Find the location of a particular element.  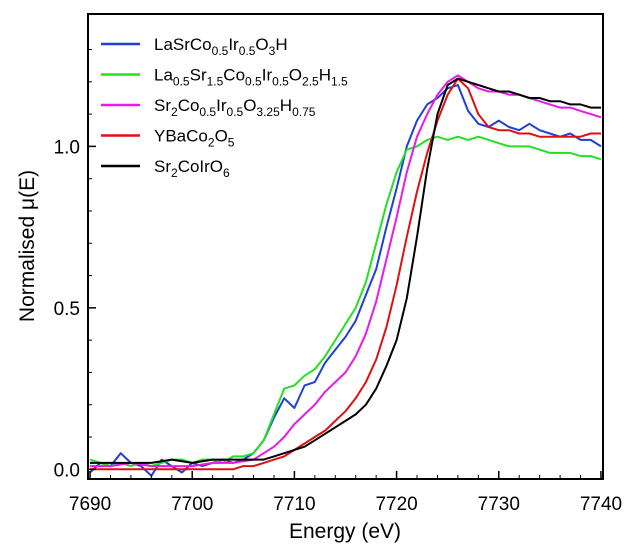

x-tick-label: 7690 is located at coordinates (90, 504).